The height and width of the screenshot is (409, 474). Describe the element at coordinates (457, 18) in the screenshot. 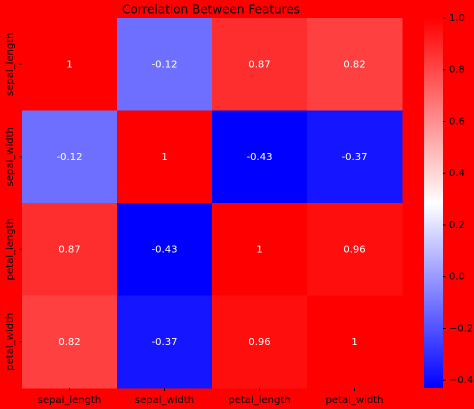

I see `colorbar-tick-label: 1.0` at that location.